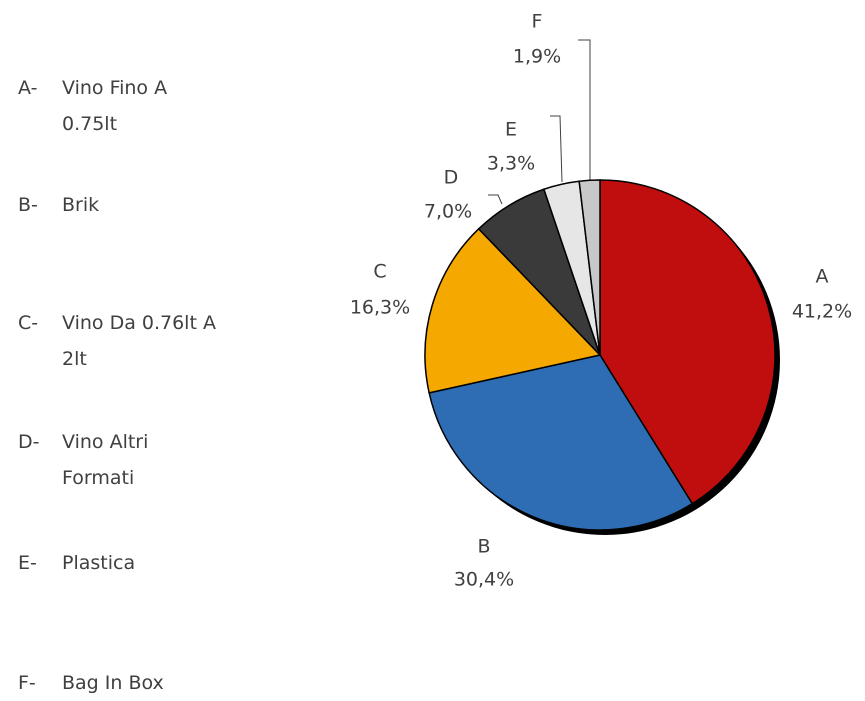  Describe the element at coordinates (139, 341) in the screenshot. I see `legend-text: Vino Da 0.76lt A 2lt` at that location.